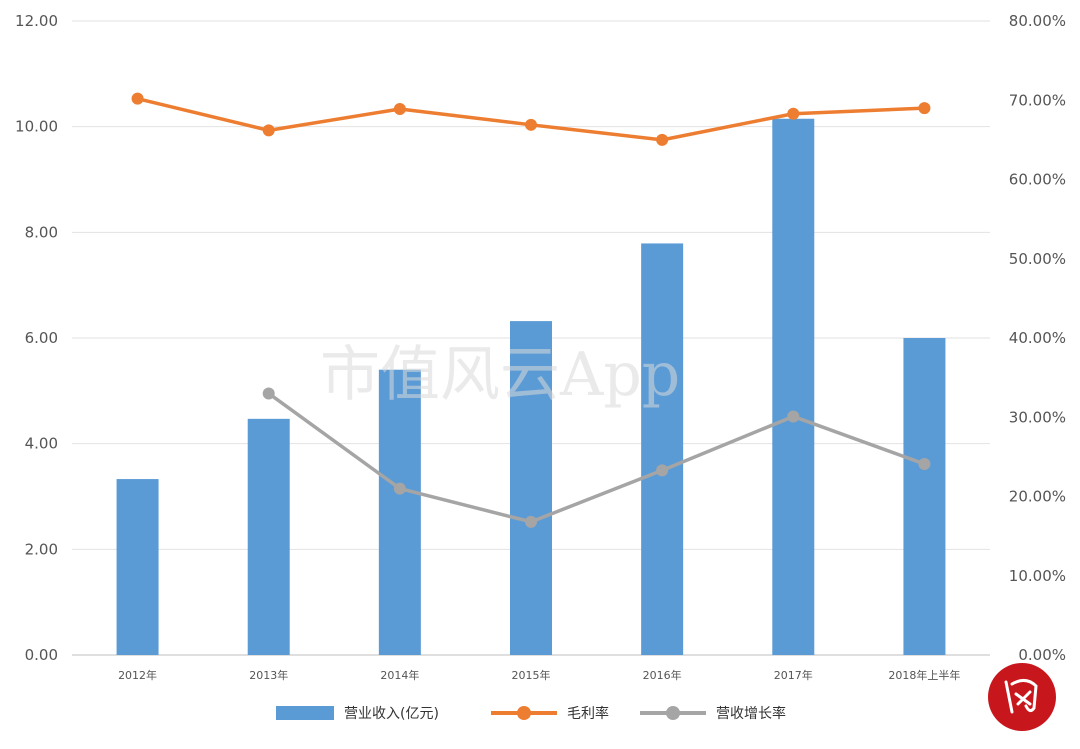 This screenshot has height=749, width=1080. Describe the element at coordinates (588, 713) in the screenshot. I see `legend-label: 毛利率` at that location.